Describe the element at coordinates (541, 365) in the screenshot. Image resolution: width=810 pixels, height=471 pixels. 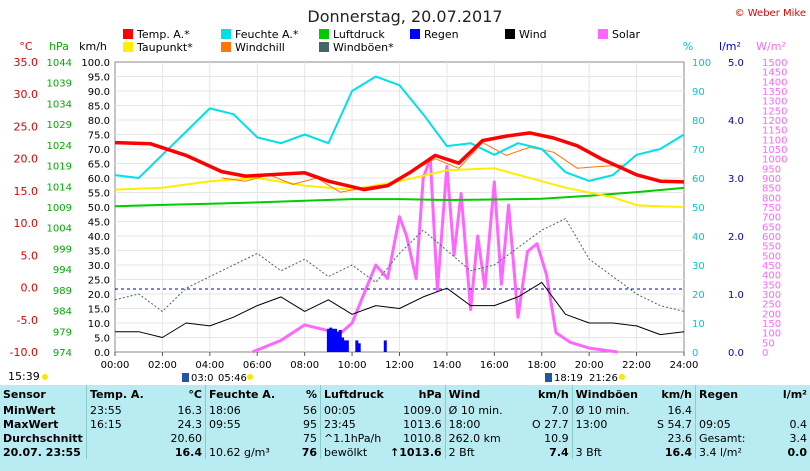
I see `x-tick-label: 18:00` at that location.